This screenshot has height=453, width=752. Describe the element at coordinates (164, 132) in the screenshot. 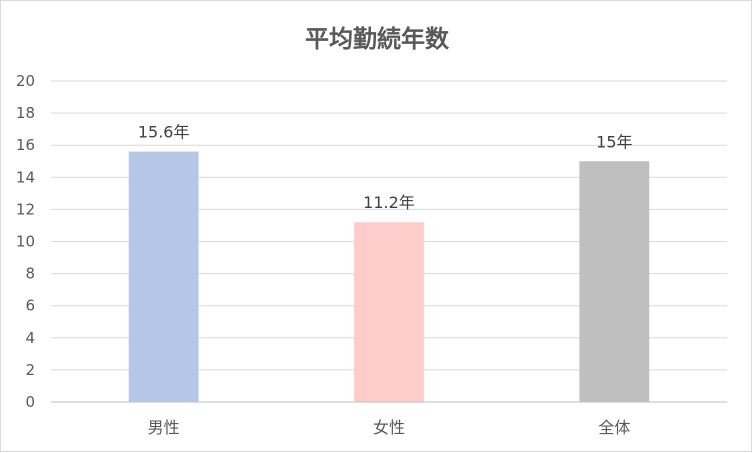

I see `data-label: 15.6年` at that location.